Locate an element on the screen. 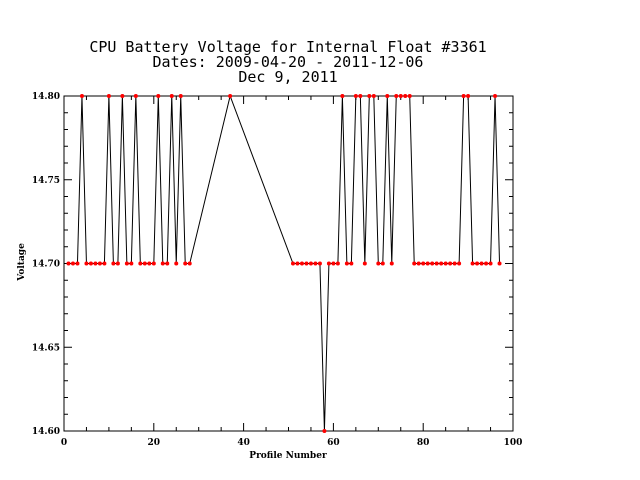  x-tick-label: 40 is located at coordinates (243, 443).